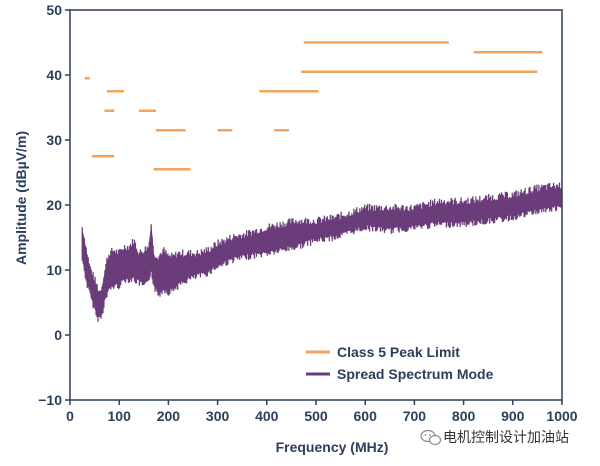  What do you see at coordinates (464, 416) in the screenshot?
I see `x-tick-label: 800` at bounding box center [464, 416].